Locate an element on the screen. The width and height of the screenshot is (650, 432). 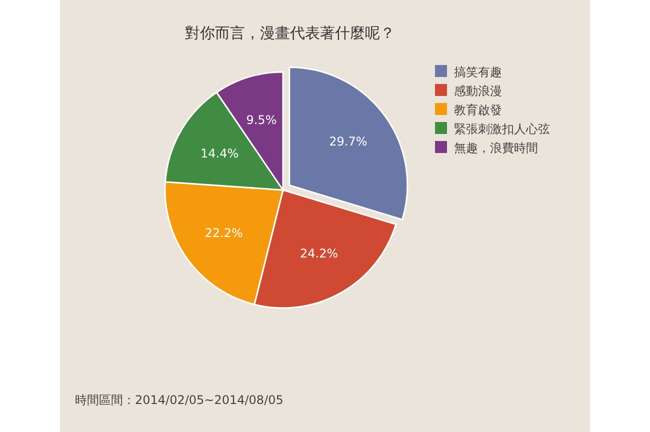
data-label: 29.7% is located at coordinates (348, 141).